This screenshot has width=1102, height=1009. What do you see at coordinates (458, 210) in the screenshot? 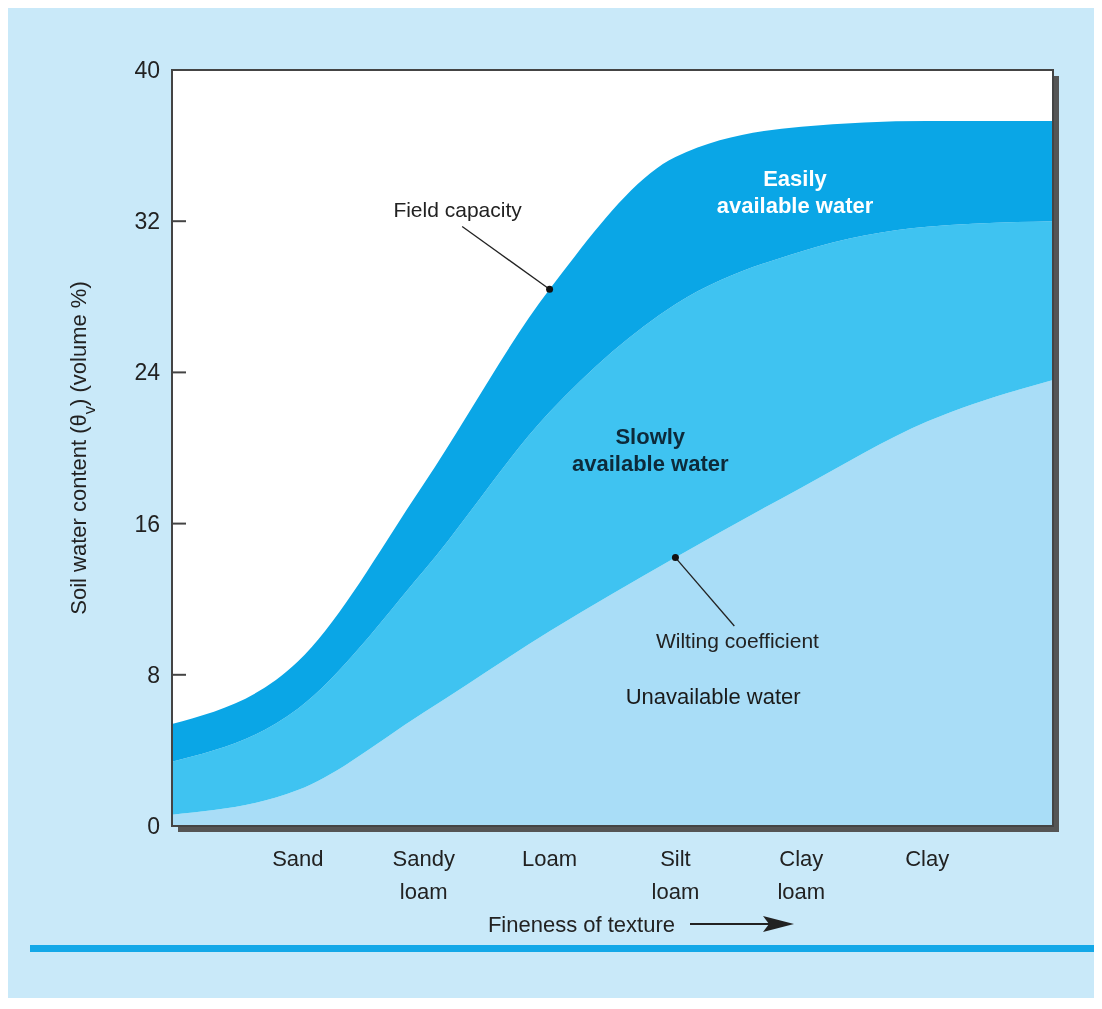
I see `annotation: Field capacity` at bounding box center [458, 210].